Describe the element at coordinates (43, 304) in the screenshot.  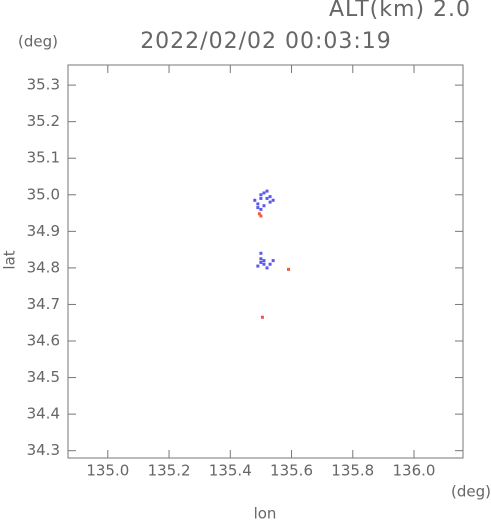
I see `y-tick-label: 34.7` at that location.